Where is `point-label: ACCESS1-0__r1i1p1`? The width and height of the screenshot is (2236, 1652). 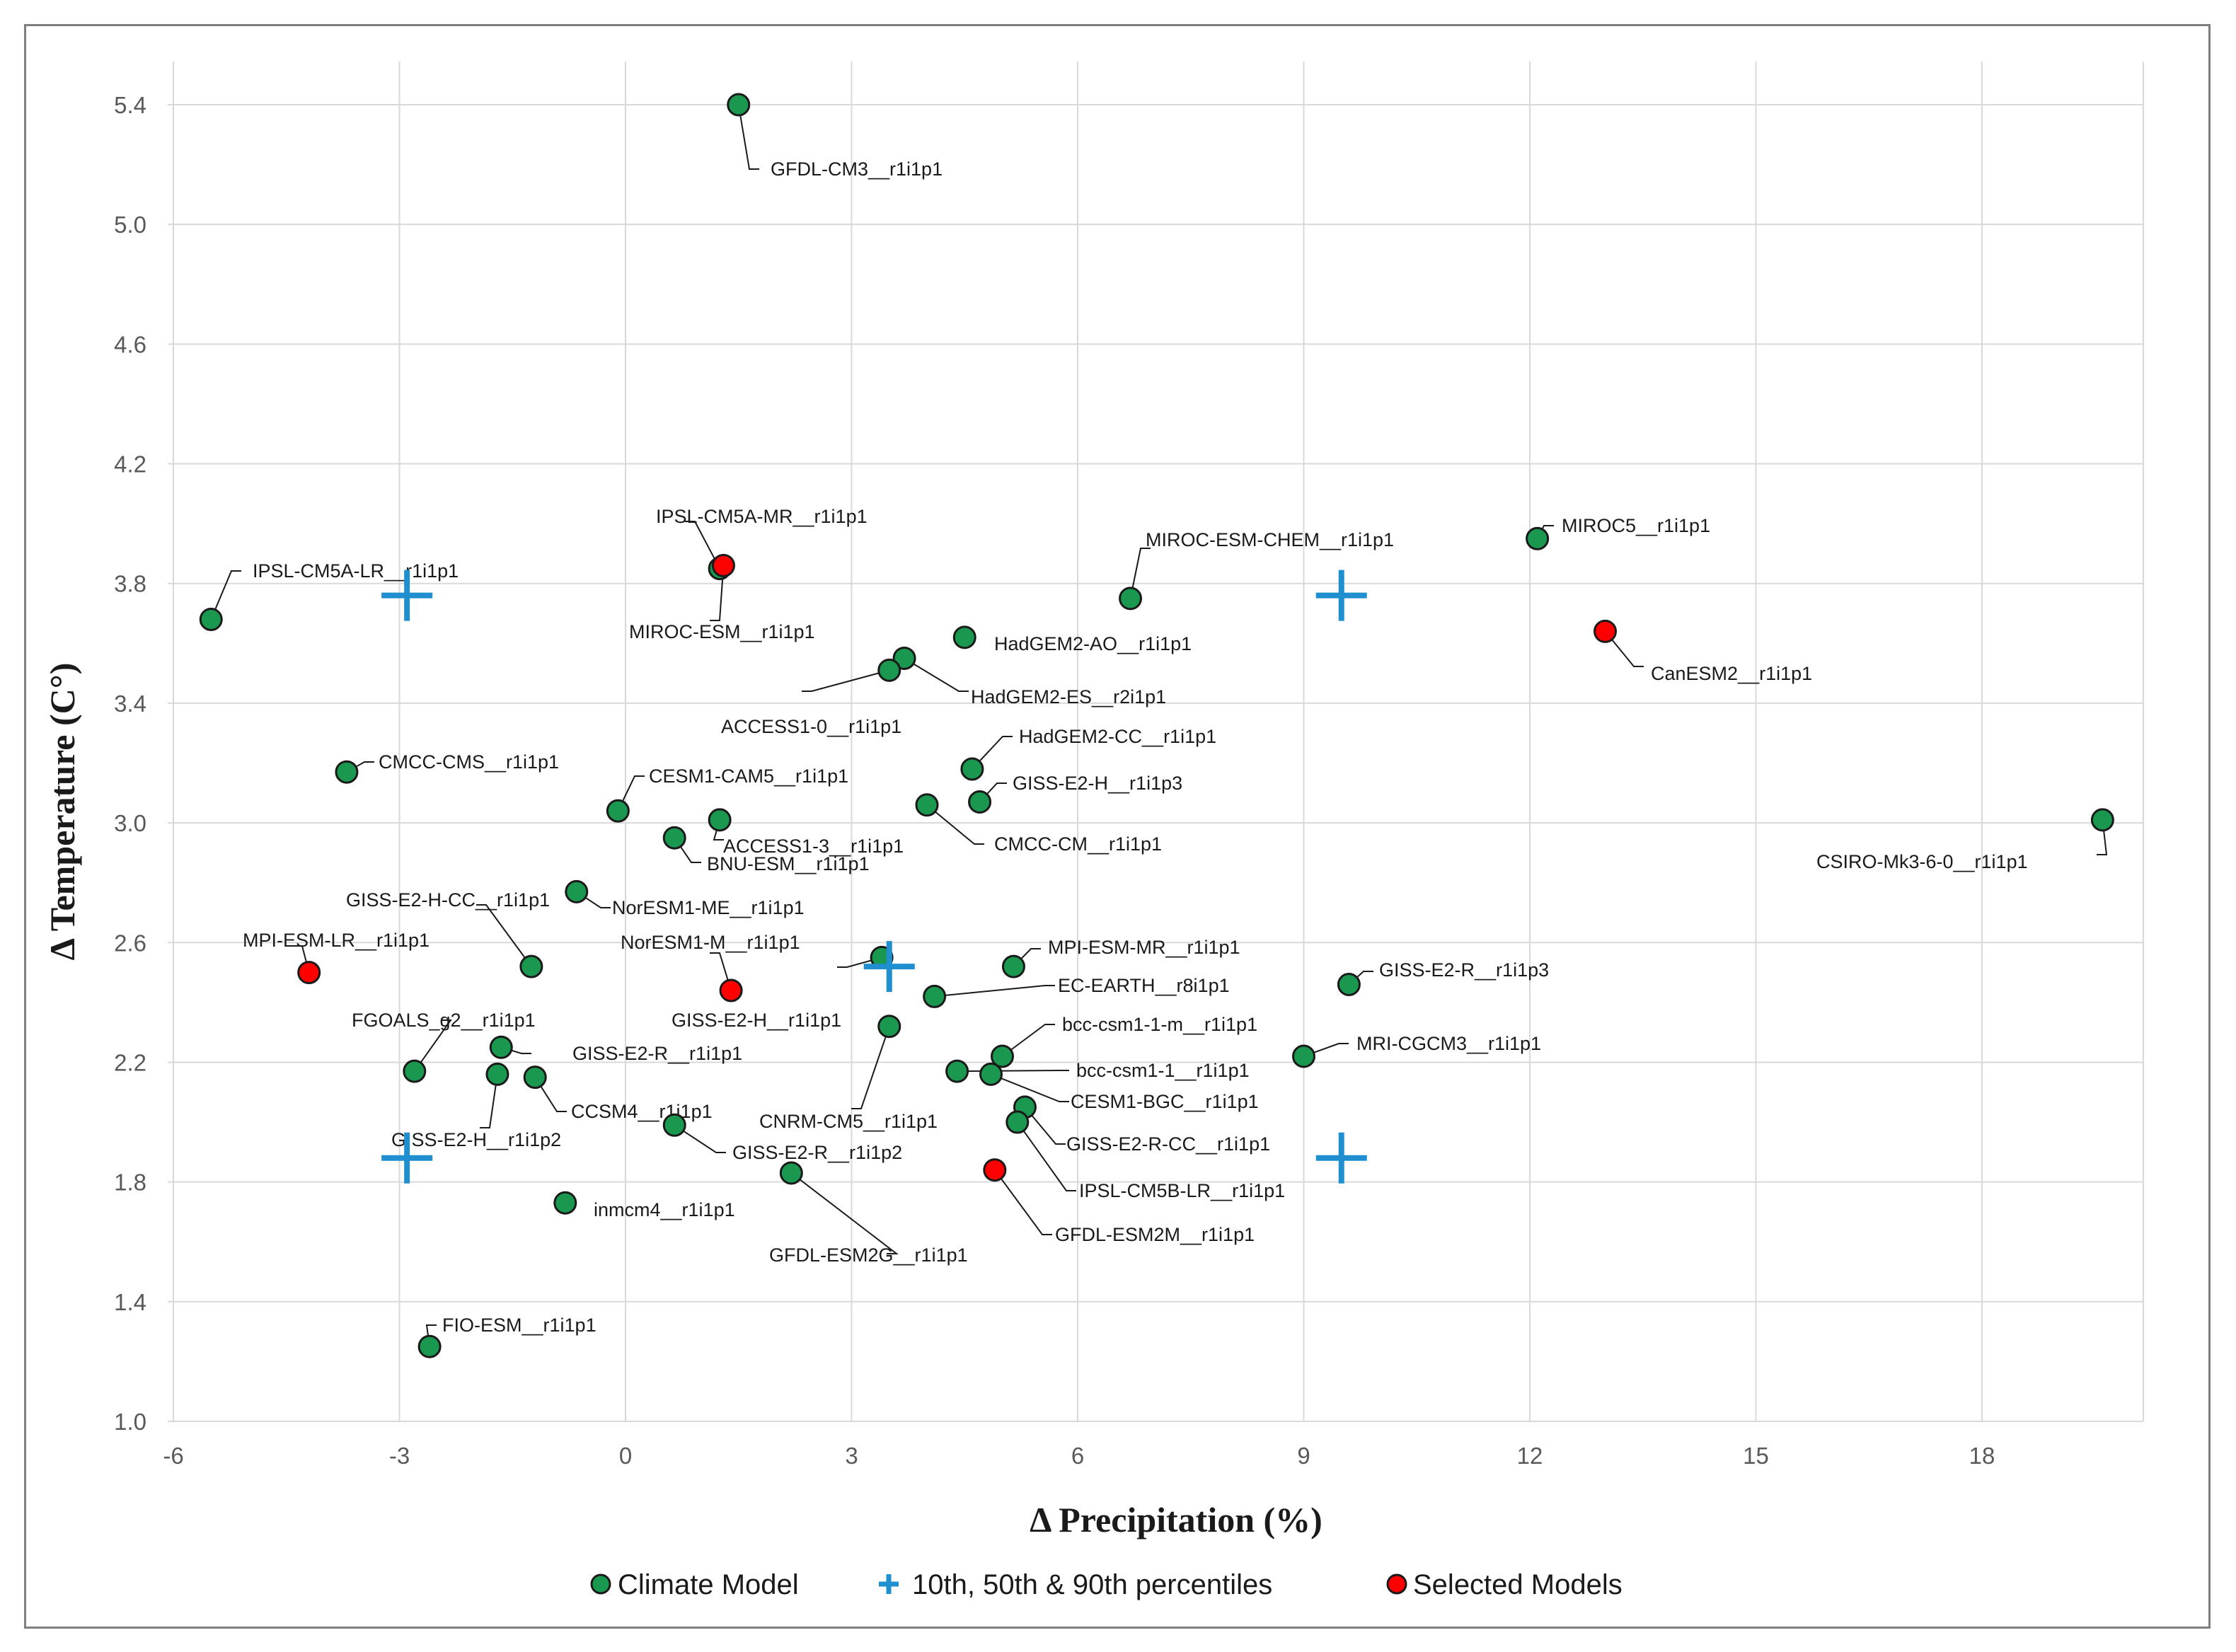 point-label: ACCESS1-0__r1i1p1 is located at coordinates (811, 727).